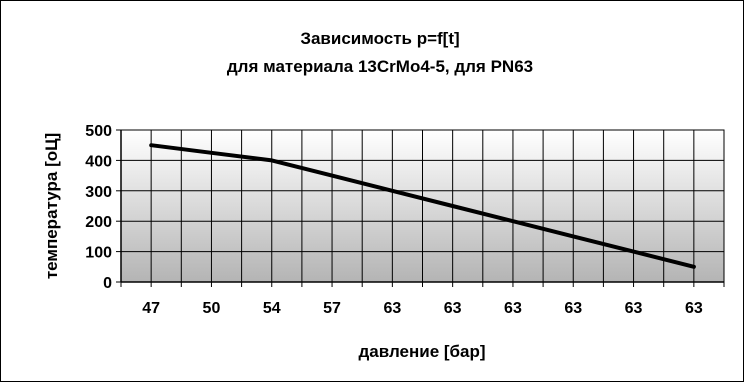 This screenshot has width=744, height=387. Describe the element at coordinates (51, 206) in the screenshot. I see `y-axis-label: температура [оЦ]` at that location.